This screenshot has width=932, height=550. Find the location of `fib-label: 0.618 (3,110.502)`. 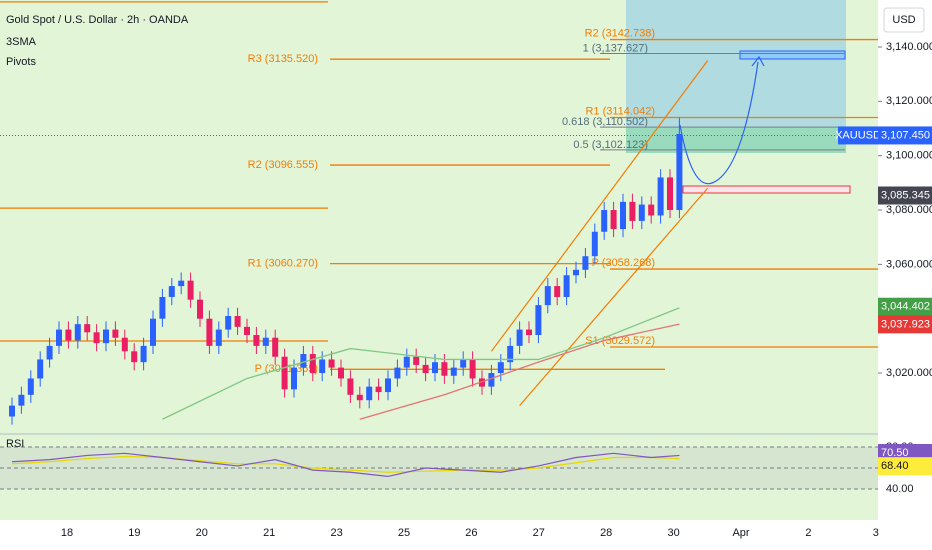

fib-label: 0.618 (3,110.502) is located at coordinates (605, 122).